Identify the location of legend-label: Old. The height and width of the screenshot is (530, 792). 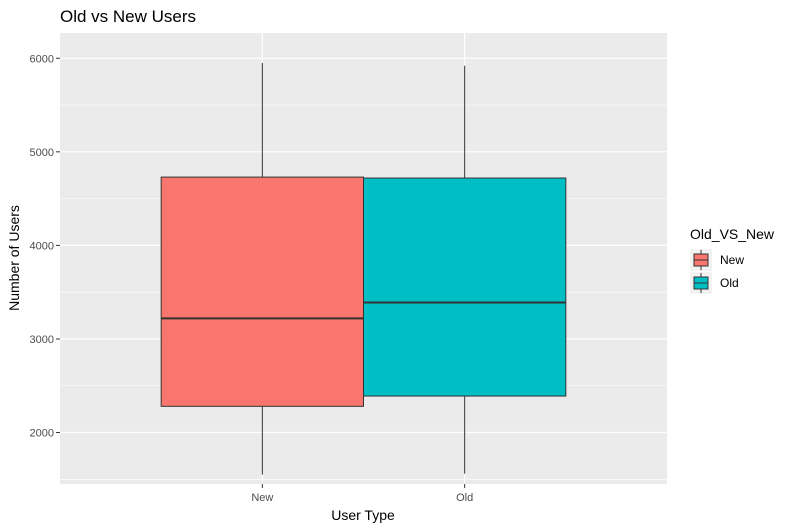
(729, 283).